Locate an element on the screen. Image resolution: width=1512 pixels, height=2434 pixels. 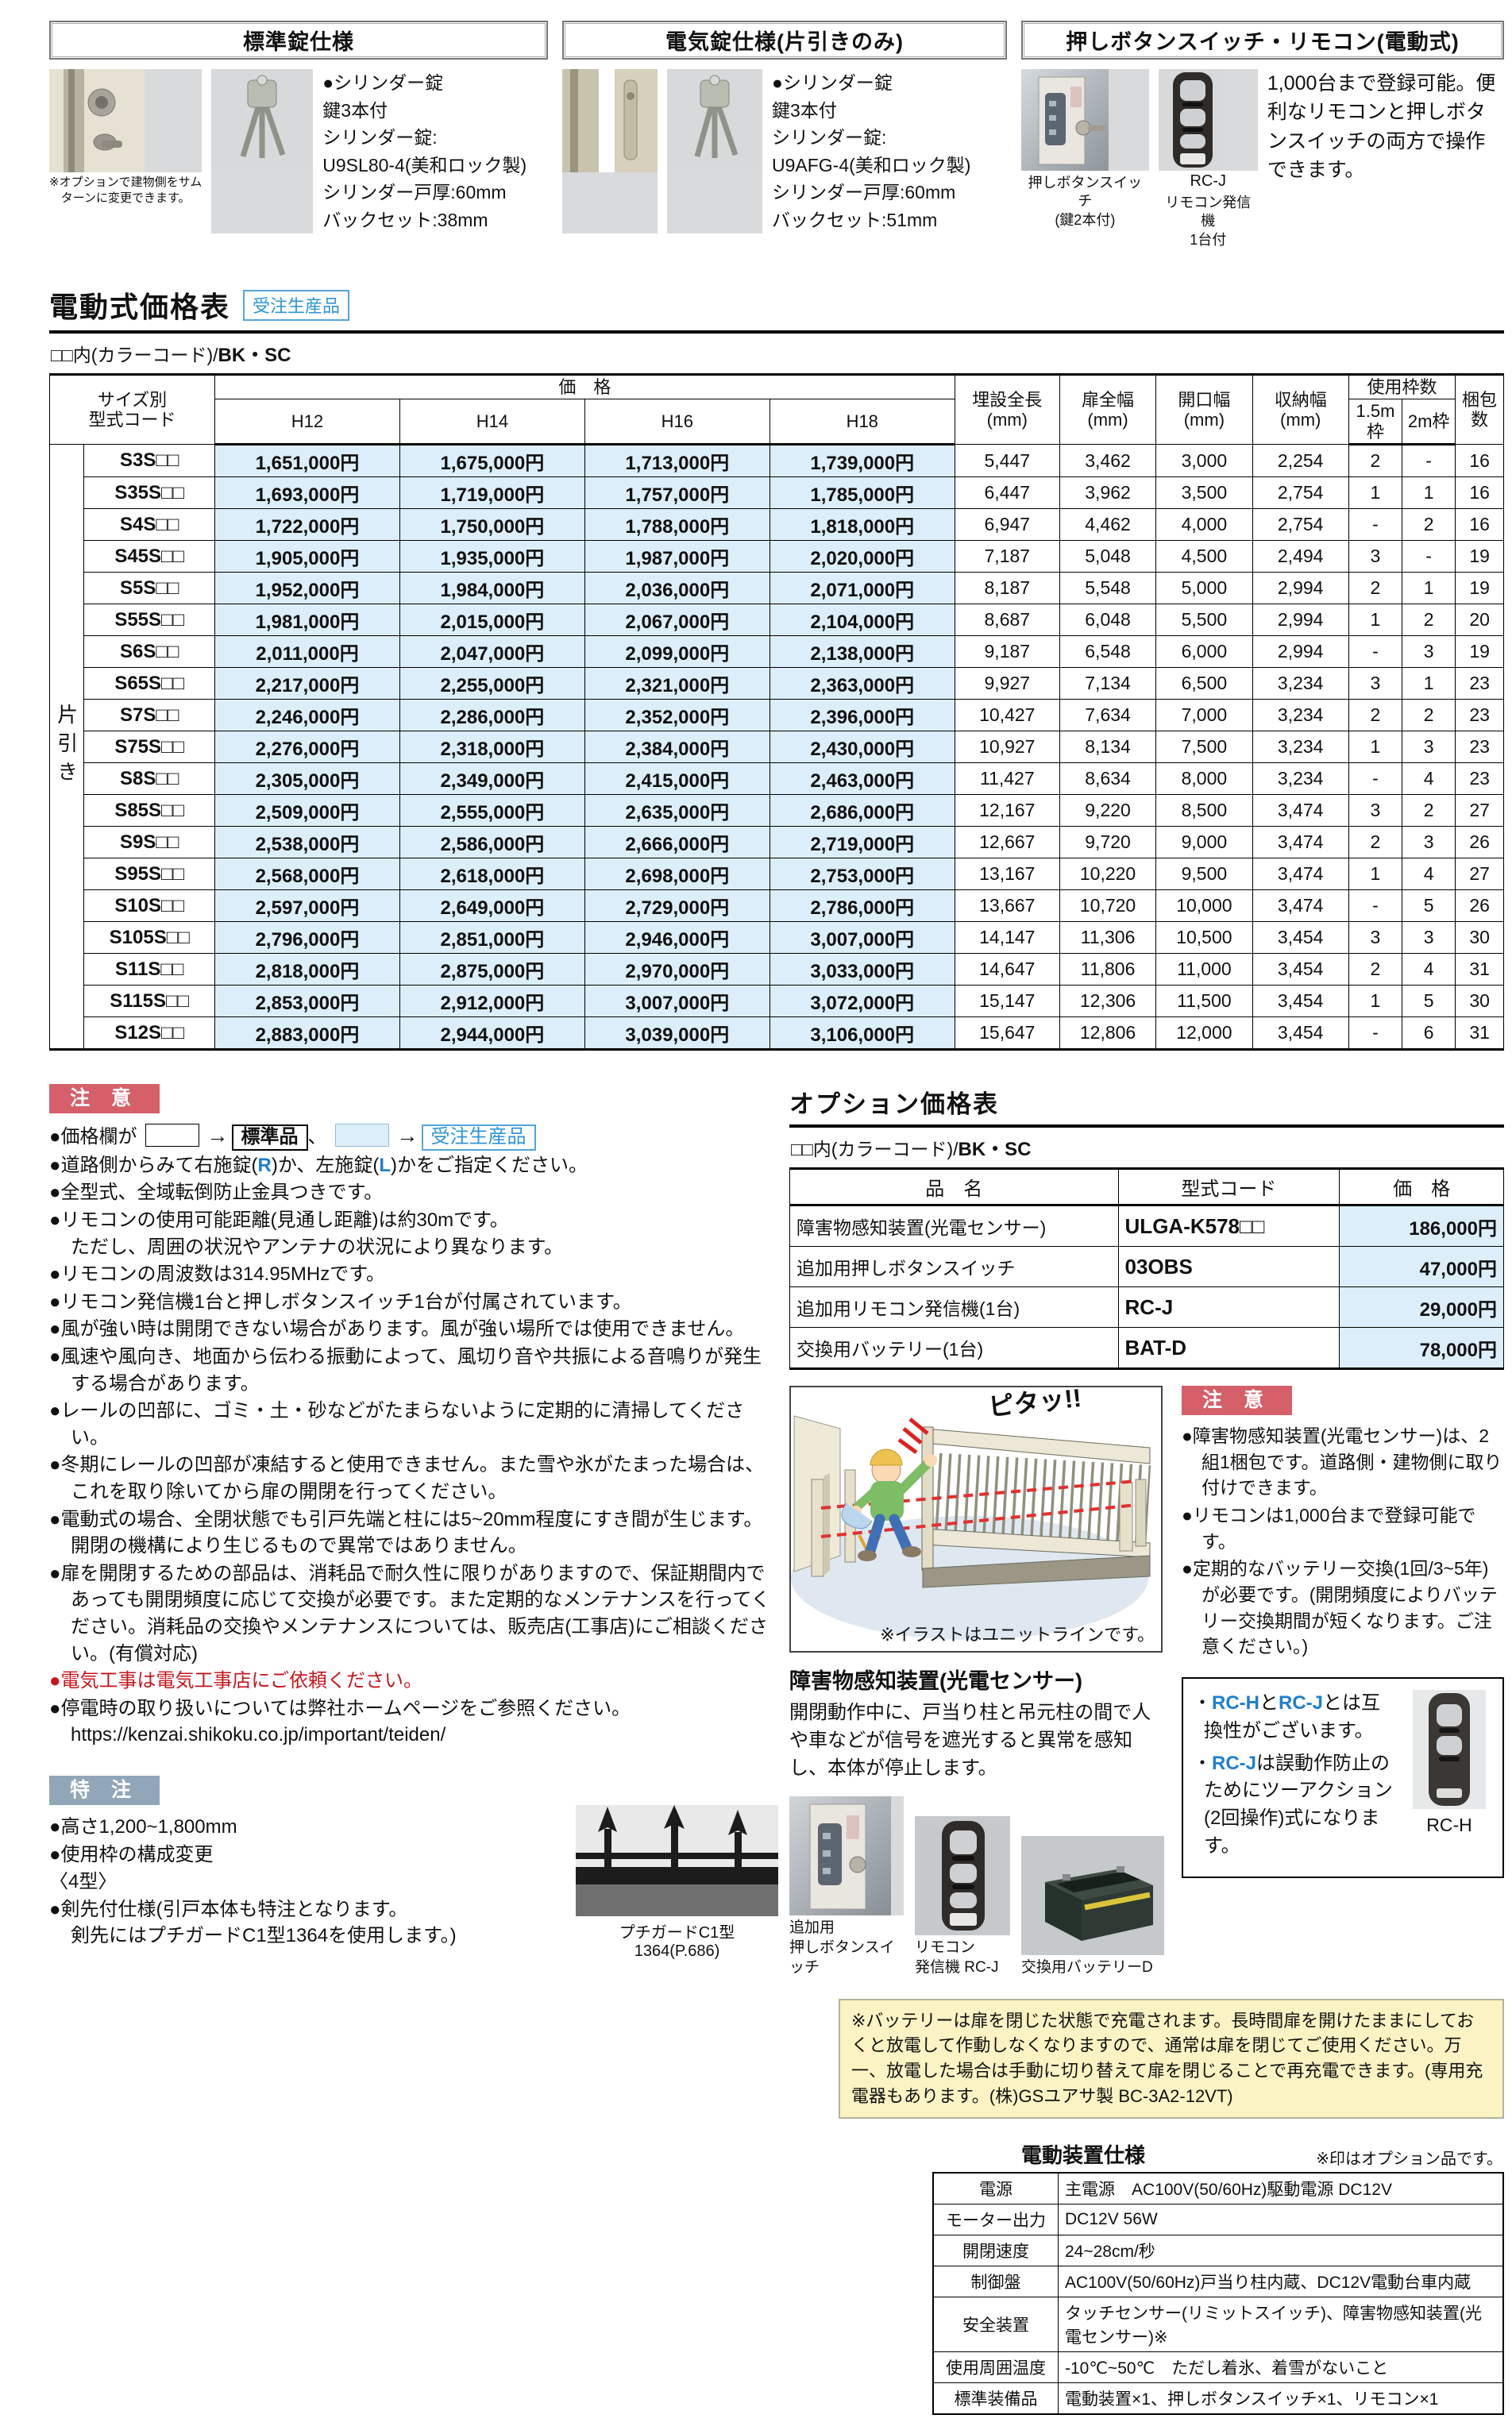
price-cell: 2,036,000円 is located at coordinates (677, 589).